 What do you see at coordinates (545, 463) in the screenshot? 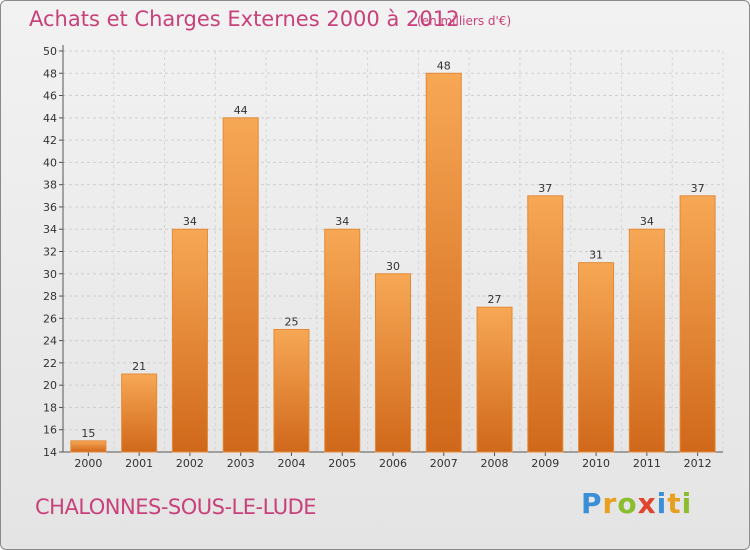
I see `x-tick-label: 2009` at bounding box center [545, 463].